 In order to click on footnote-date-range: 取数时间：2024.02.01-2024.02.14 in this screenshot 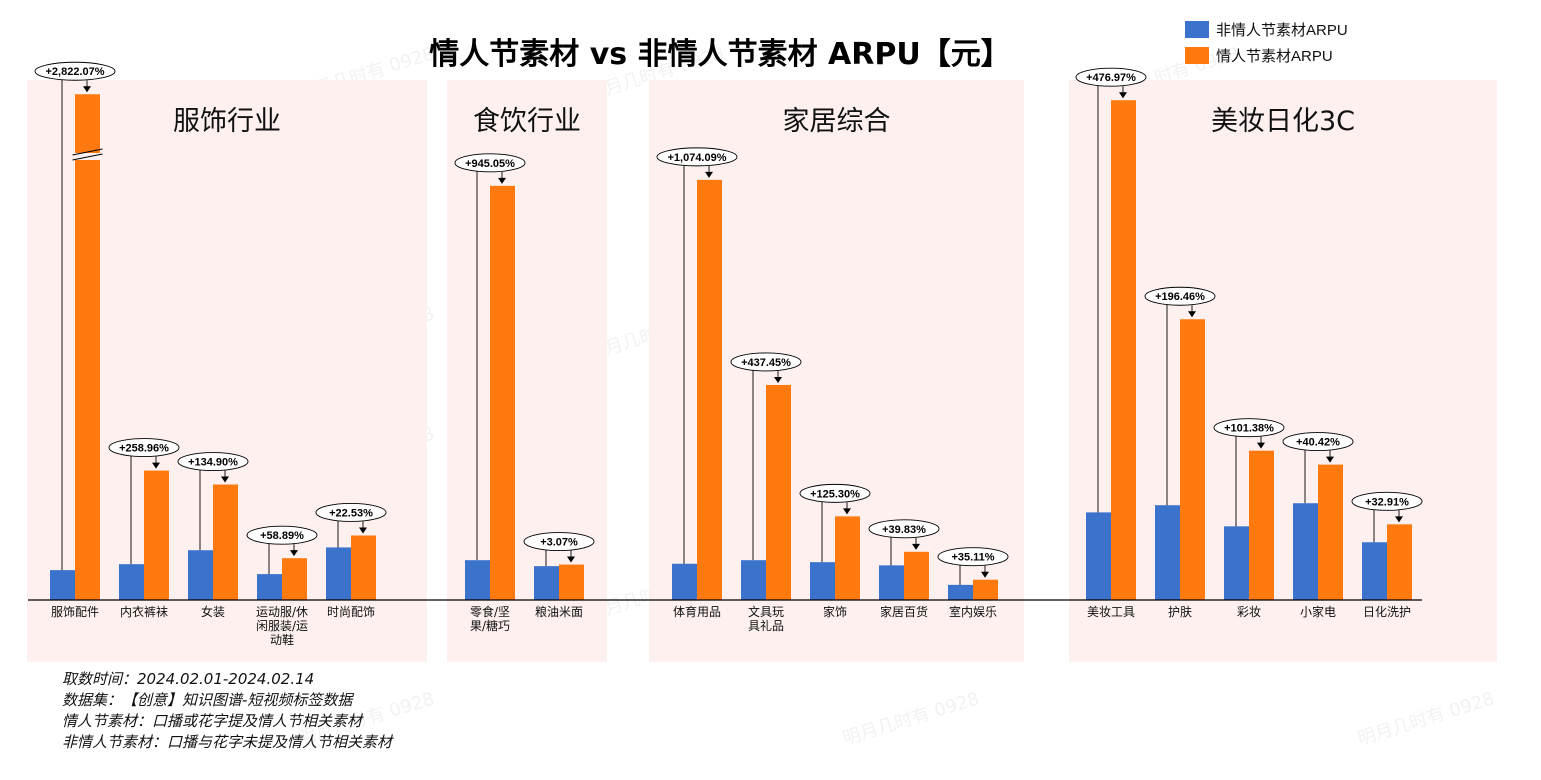, I will do `click(188, 679)`.